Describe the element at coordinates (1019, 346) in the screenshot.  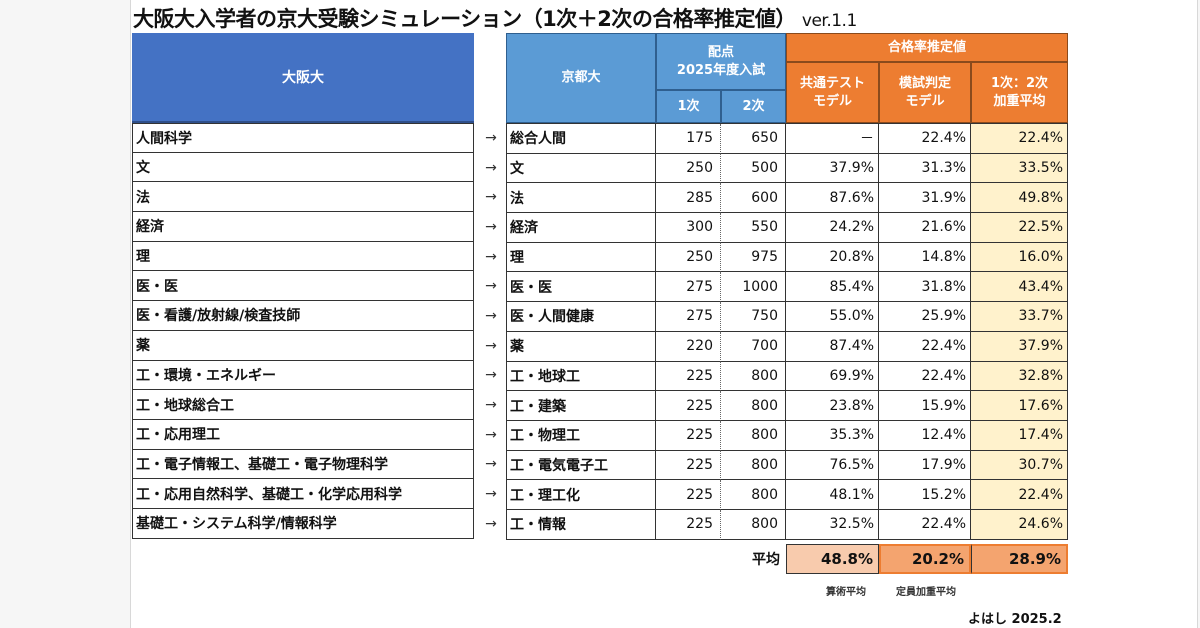
I see `weighted-rate-cell: 37.9%` at that location.